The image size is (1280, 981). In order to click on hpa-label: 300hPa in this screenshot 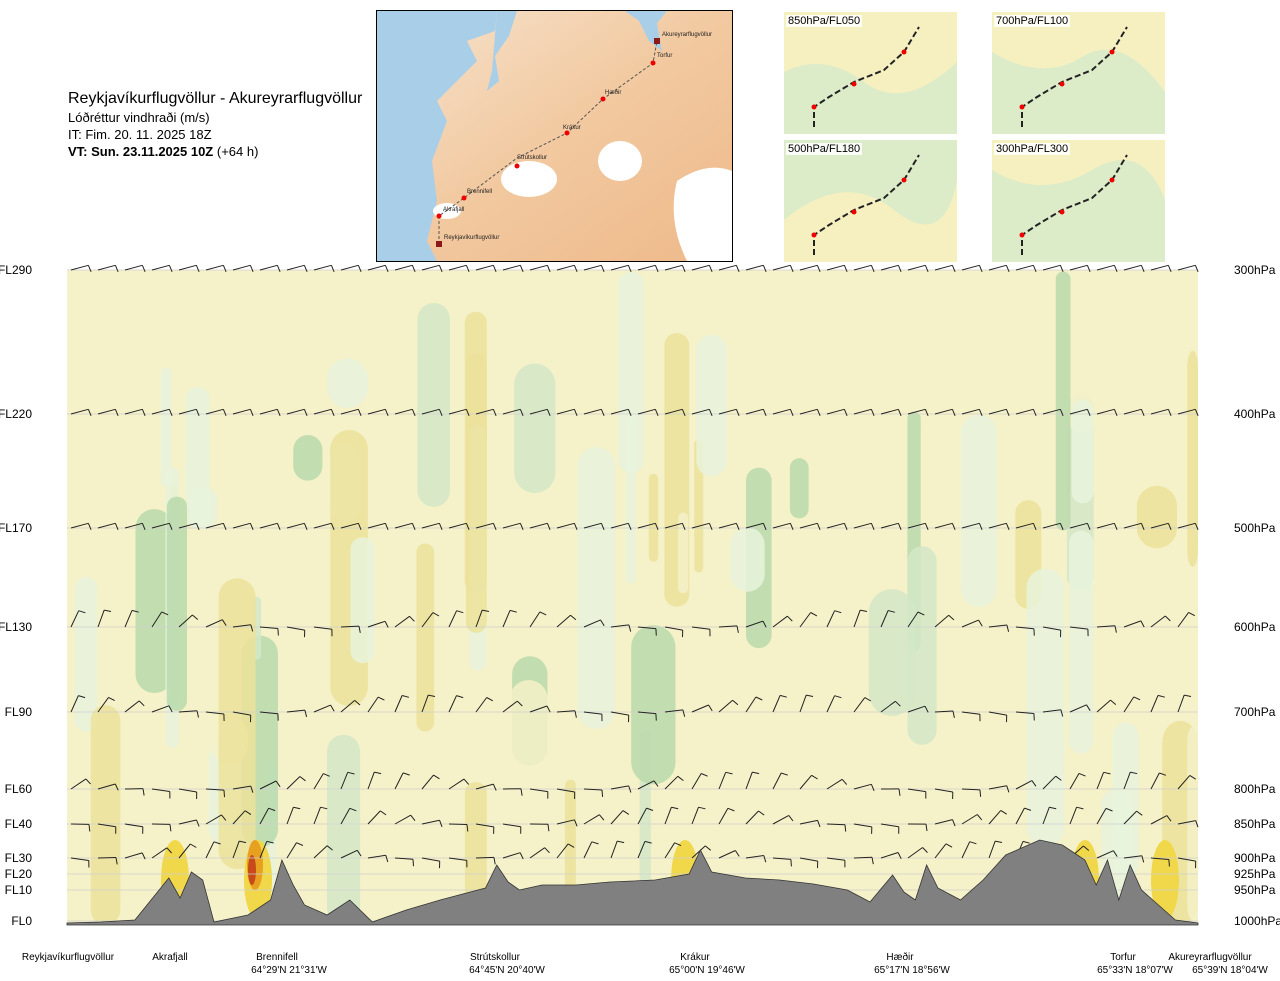, I will do `click(1255, 270)`.